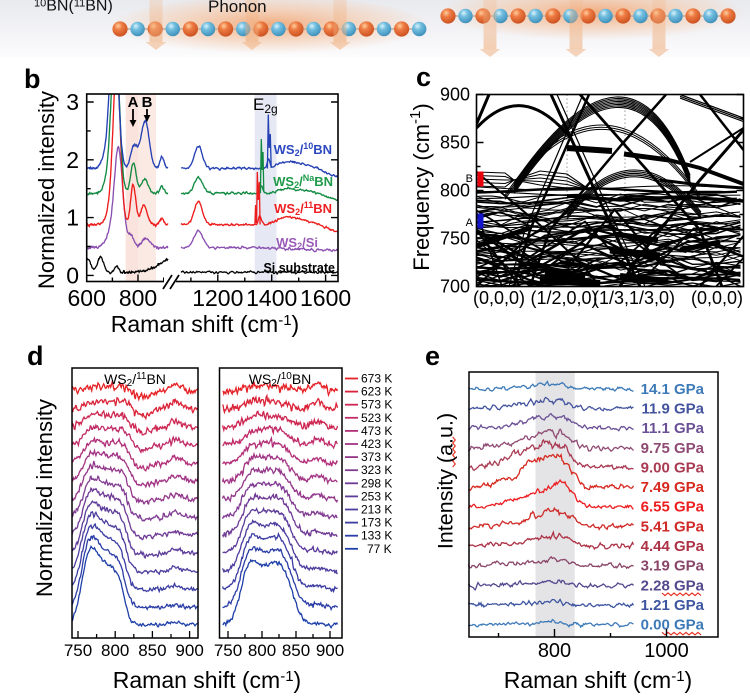  I want to click on svg-text: 213 K, so click(376, 510).